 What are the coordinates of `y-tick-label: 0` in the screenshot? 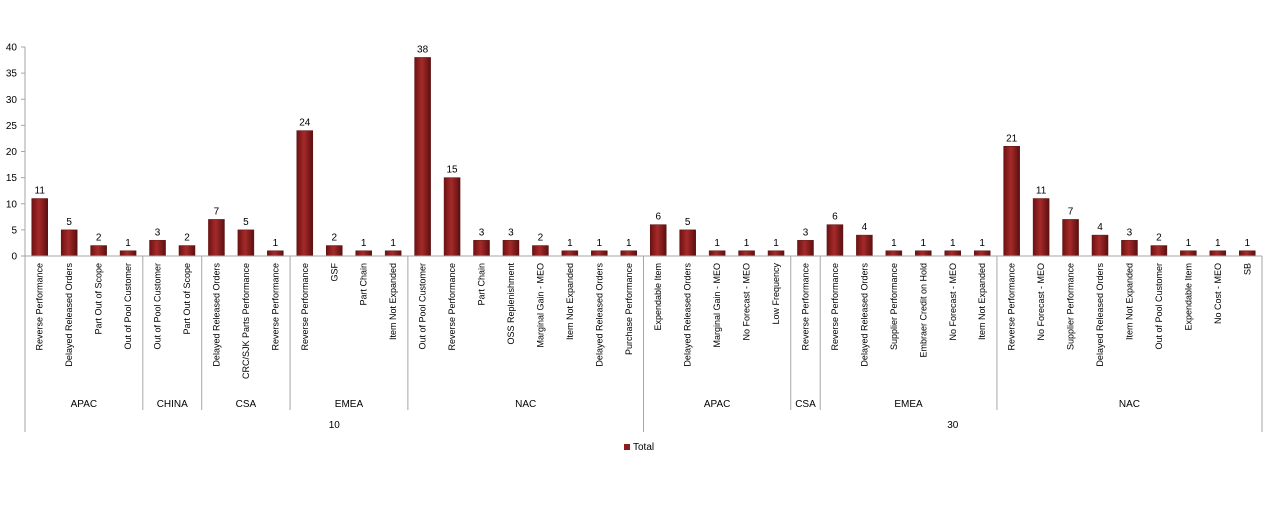 It's located at (14, 257).